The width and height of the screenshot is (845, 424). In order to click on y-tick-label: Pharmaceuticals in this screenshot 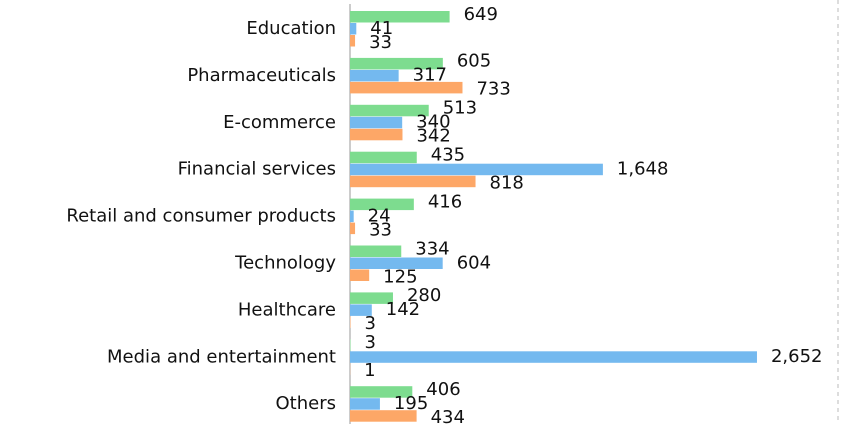, I will do `click(261, 75)`.